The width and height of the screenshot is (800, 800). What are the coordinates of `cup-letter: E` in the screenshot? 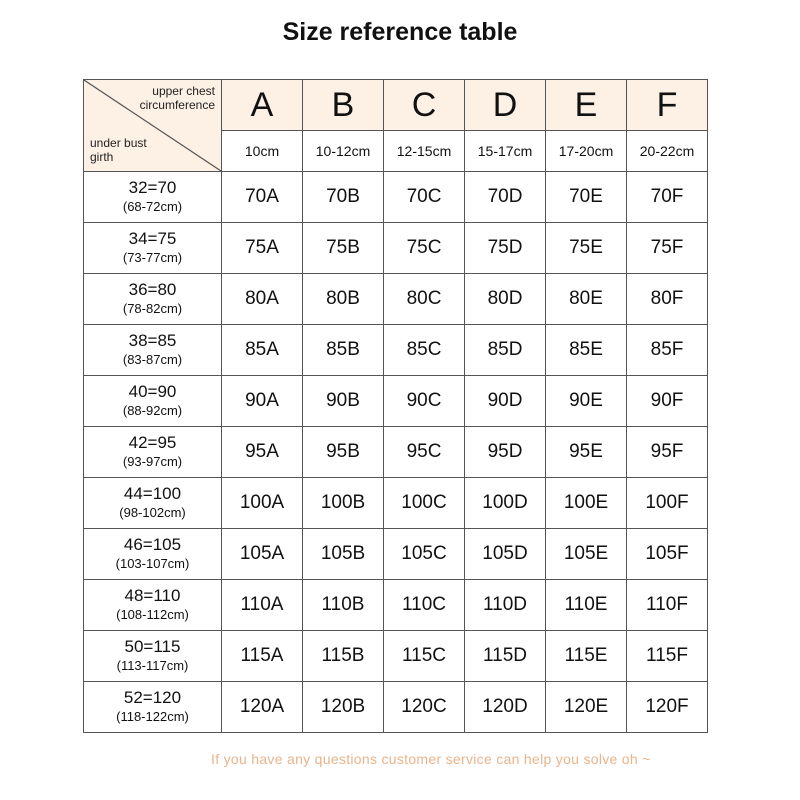 It's located at (586, 105).